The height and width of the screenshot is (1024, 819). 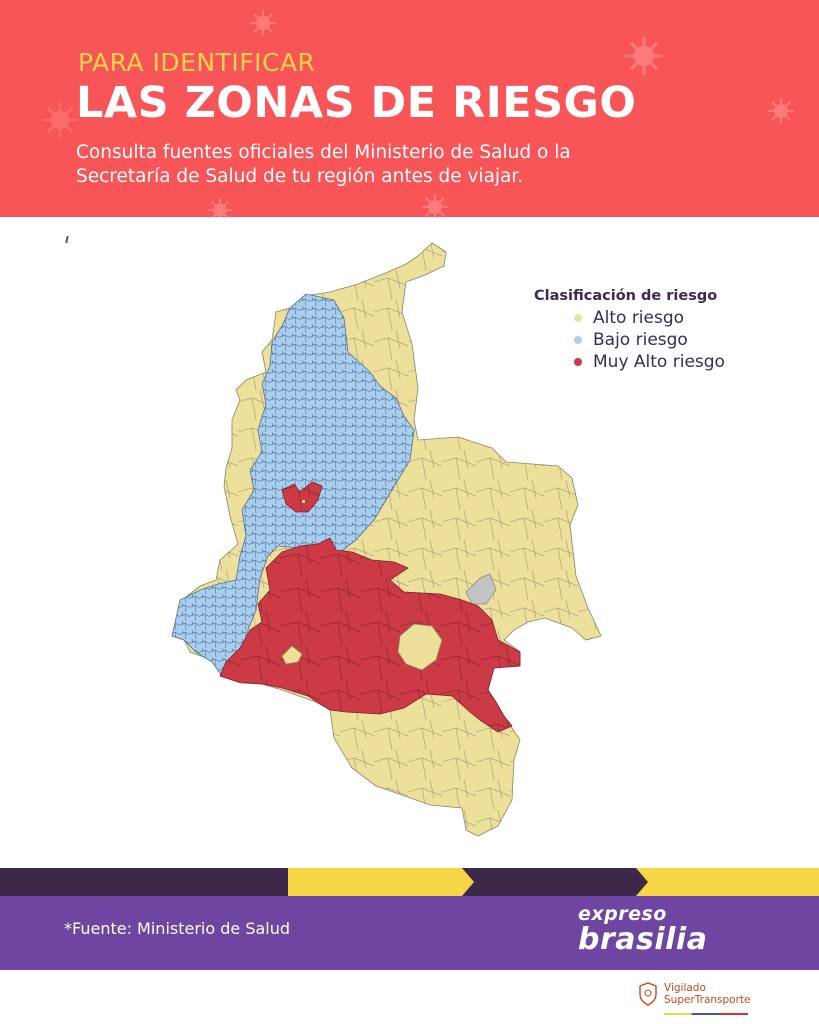 What do you see at coordinates (67, 239) in the screenshot?
I see `stray-mark` at bounding box center [67, 239].